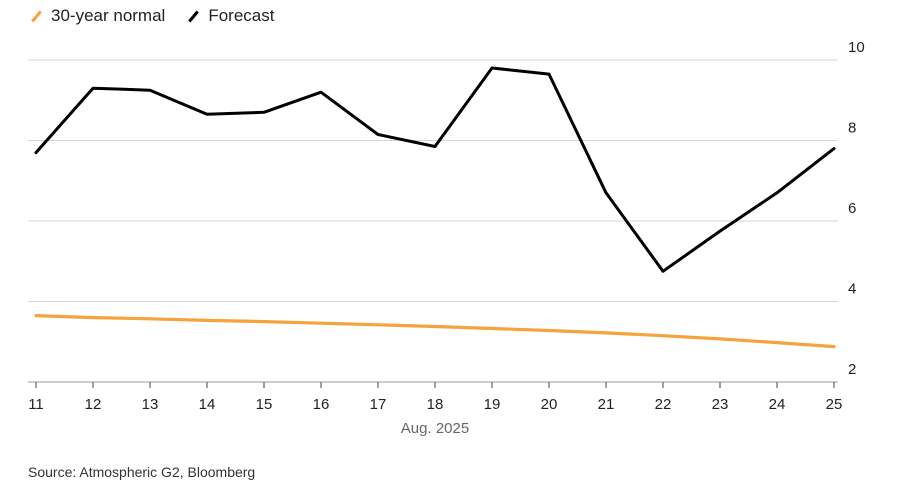 Image resolution: width=900 pixels, height=502 pixels. I want to click on x-tick-label-15: 15, so click(264, 404).